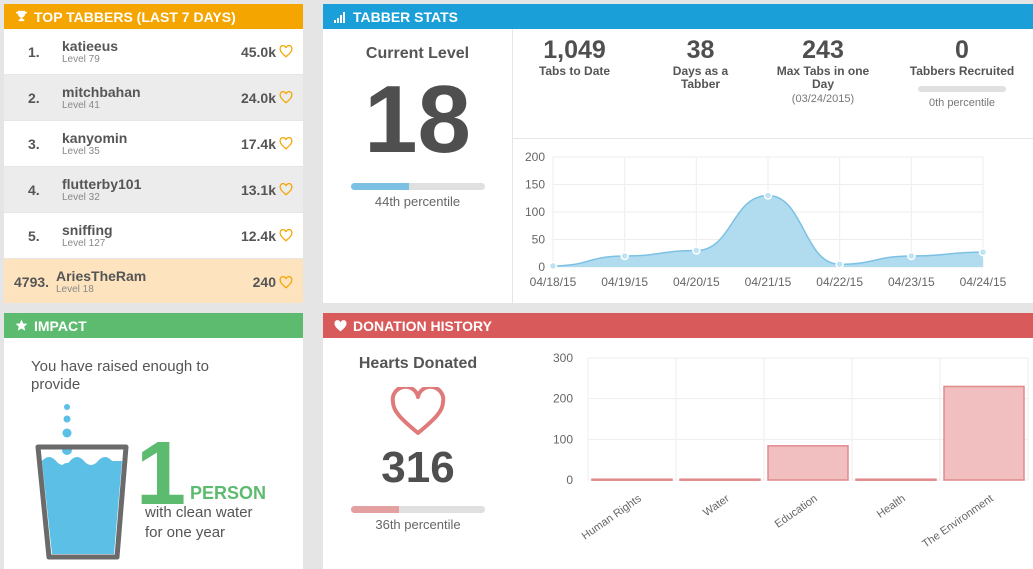 The image size is (1033, 569). I want to click on current-level-box: Current Level 18 44th percentile, so click(418, 166).